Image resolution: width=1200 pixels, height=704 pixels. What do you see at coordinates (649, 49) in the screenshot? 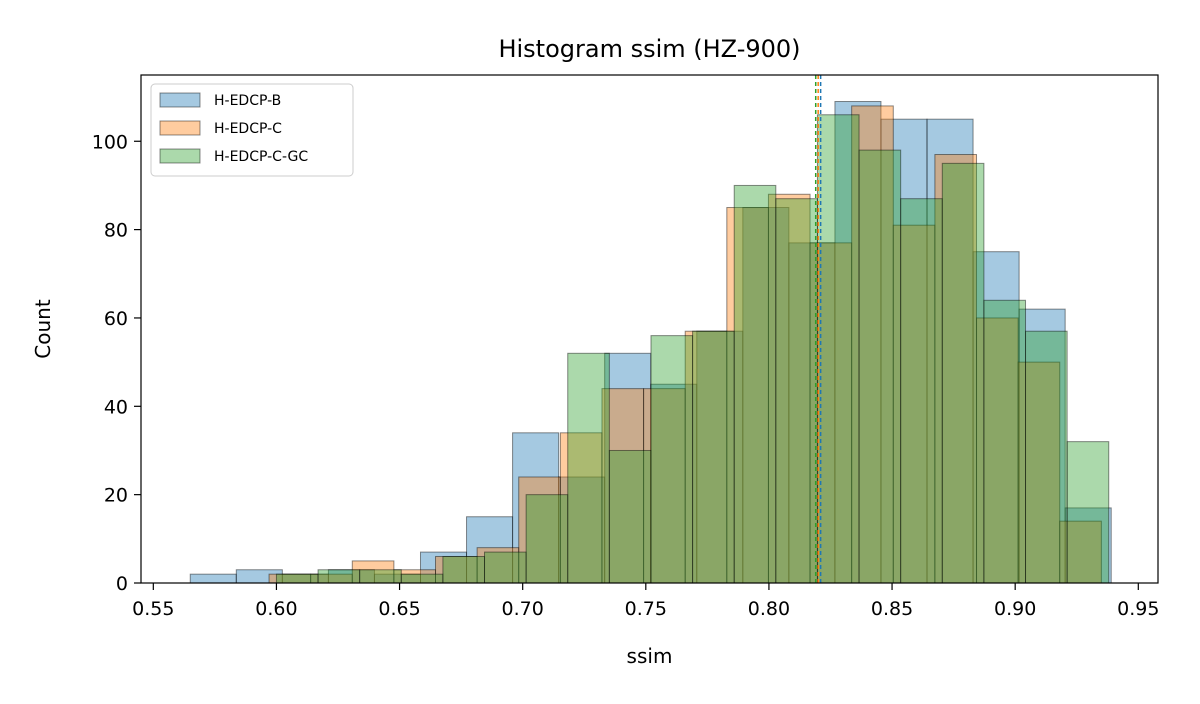
I see `chart-title: Histogram ssim (HZ-900)` at bounding box center [649, 49].